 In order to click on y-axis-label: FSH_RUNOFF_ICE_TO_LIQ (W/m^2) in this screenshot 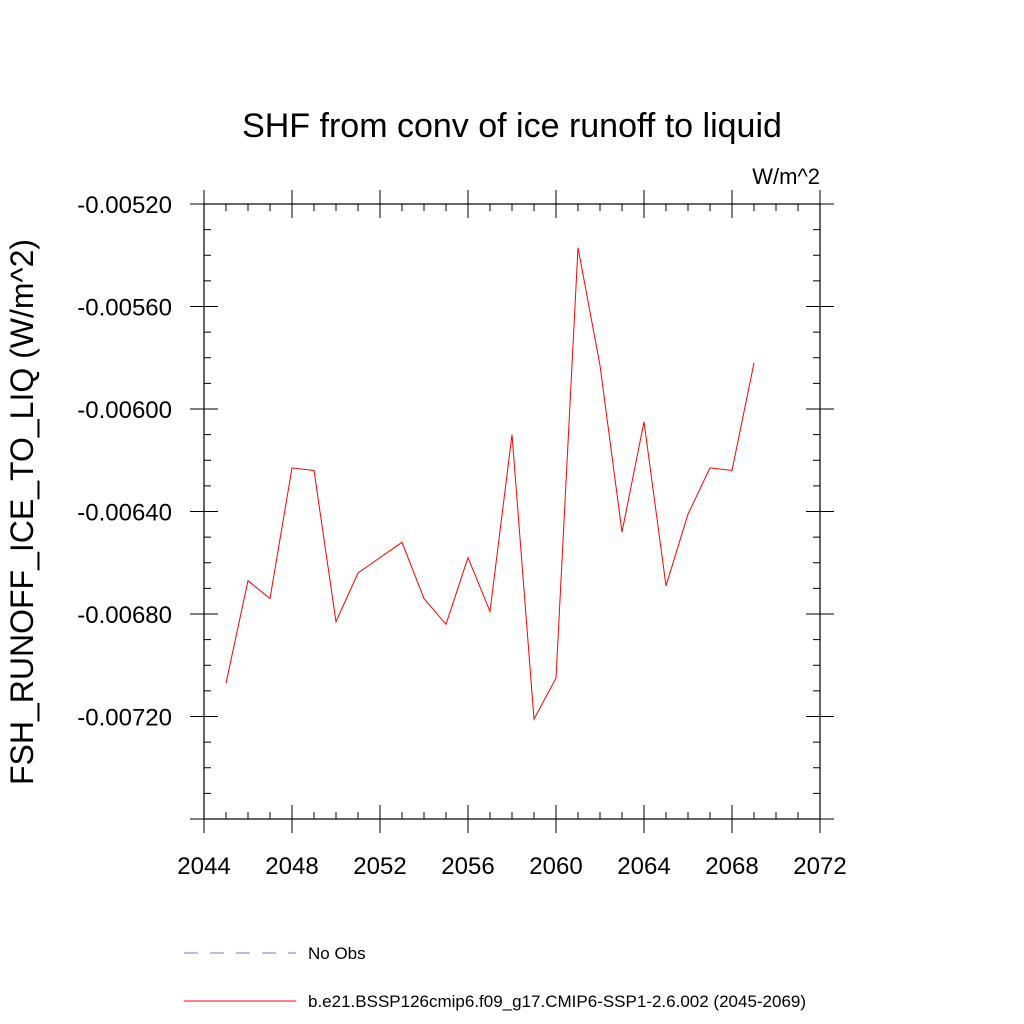, I will do `click(22, 512)`.